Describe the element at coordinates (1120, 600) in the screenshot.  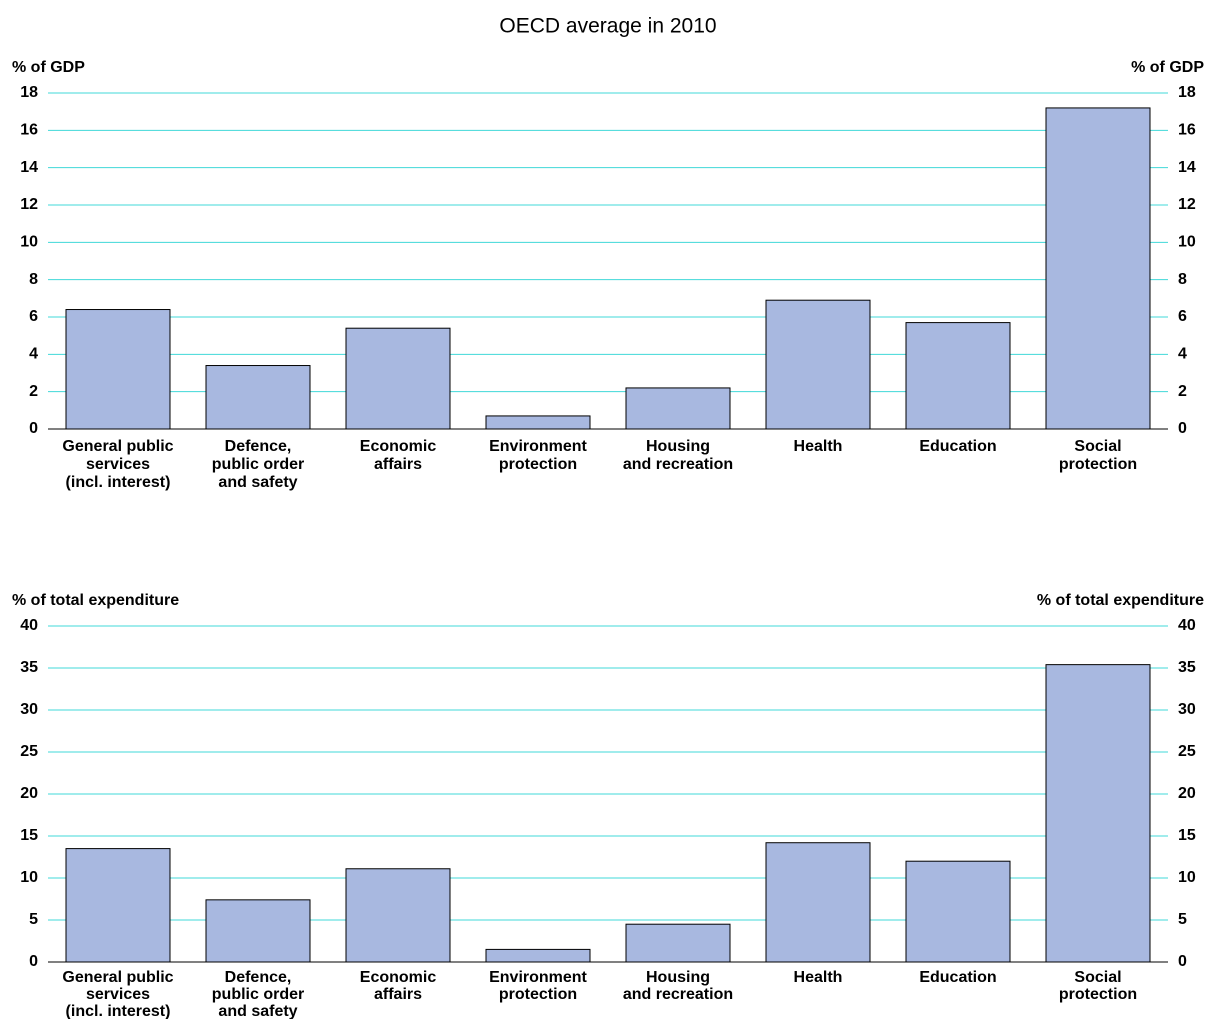
I see `y2-axis-label: % of total expenditure` at that location.